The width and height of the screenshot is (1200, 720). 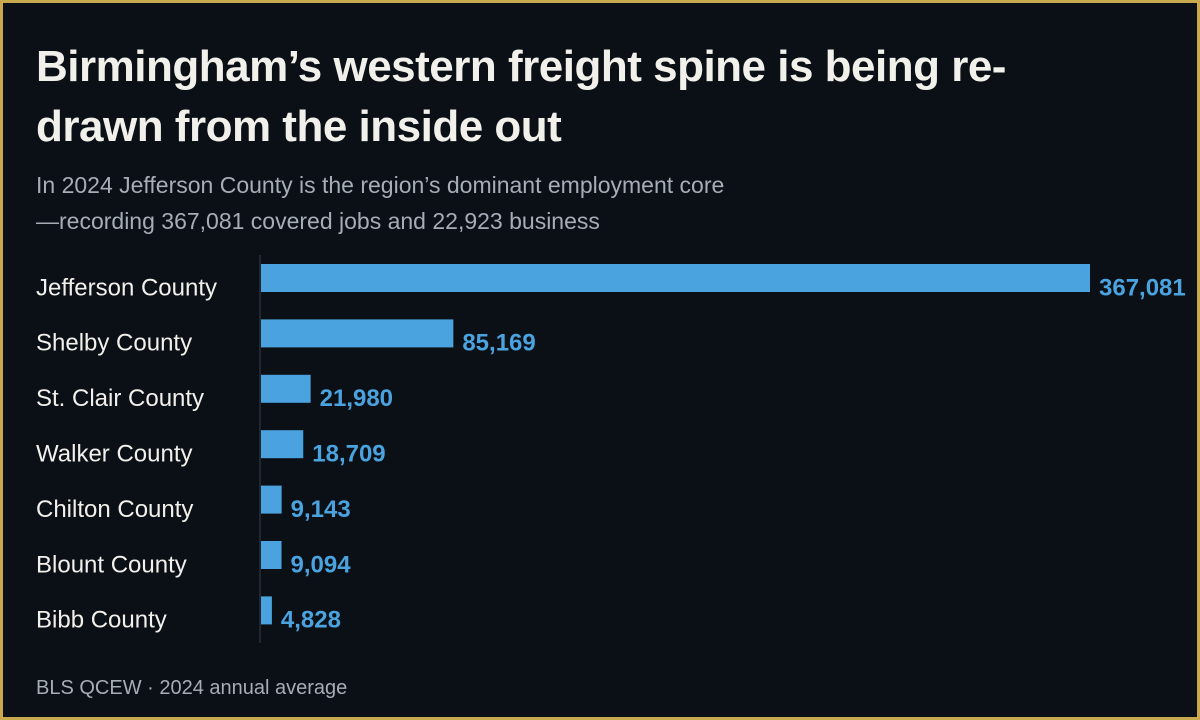 What do you see at coordinates (356, 398) in the screenshot?
I see `value-label: 21,980` at bounding box center [356, 398].